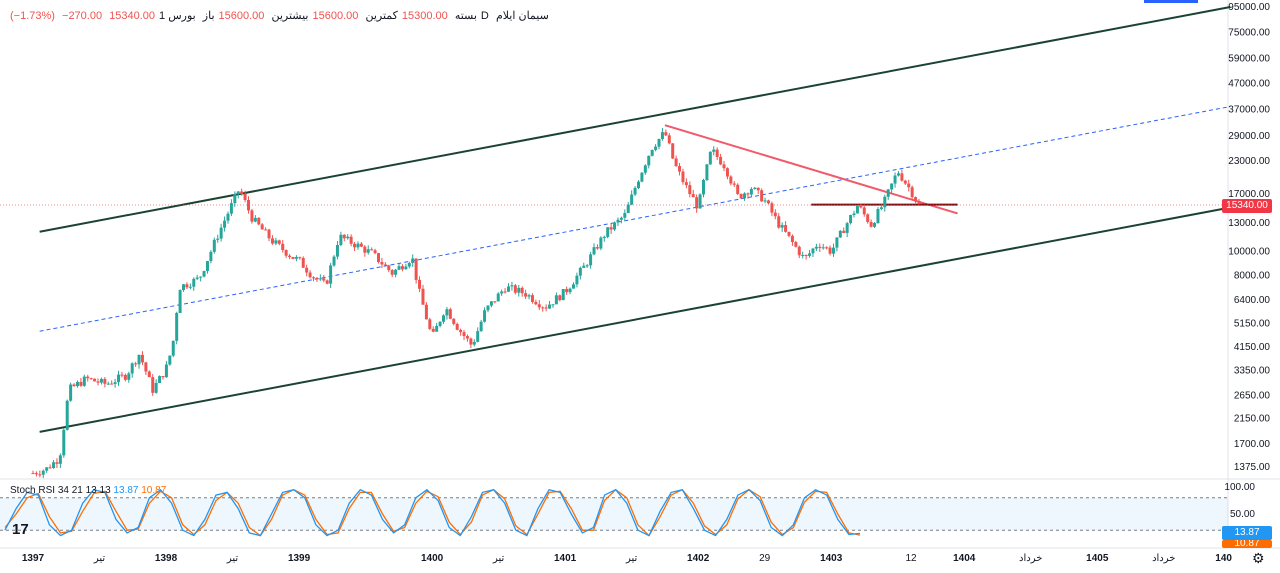  Describe the element at coordinates (1247, 533) in the screenshot. I see `k-value-tag: 13.87` at that location.